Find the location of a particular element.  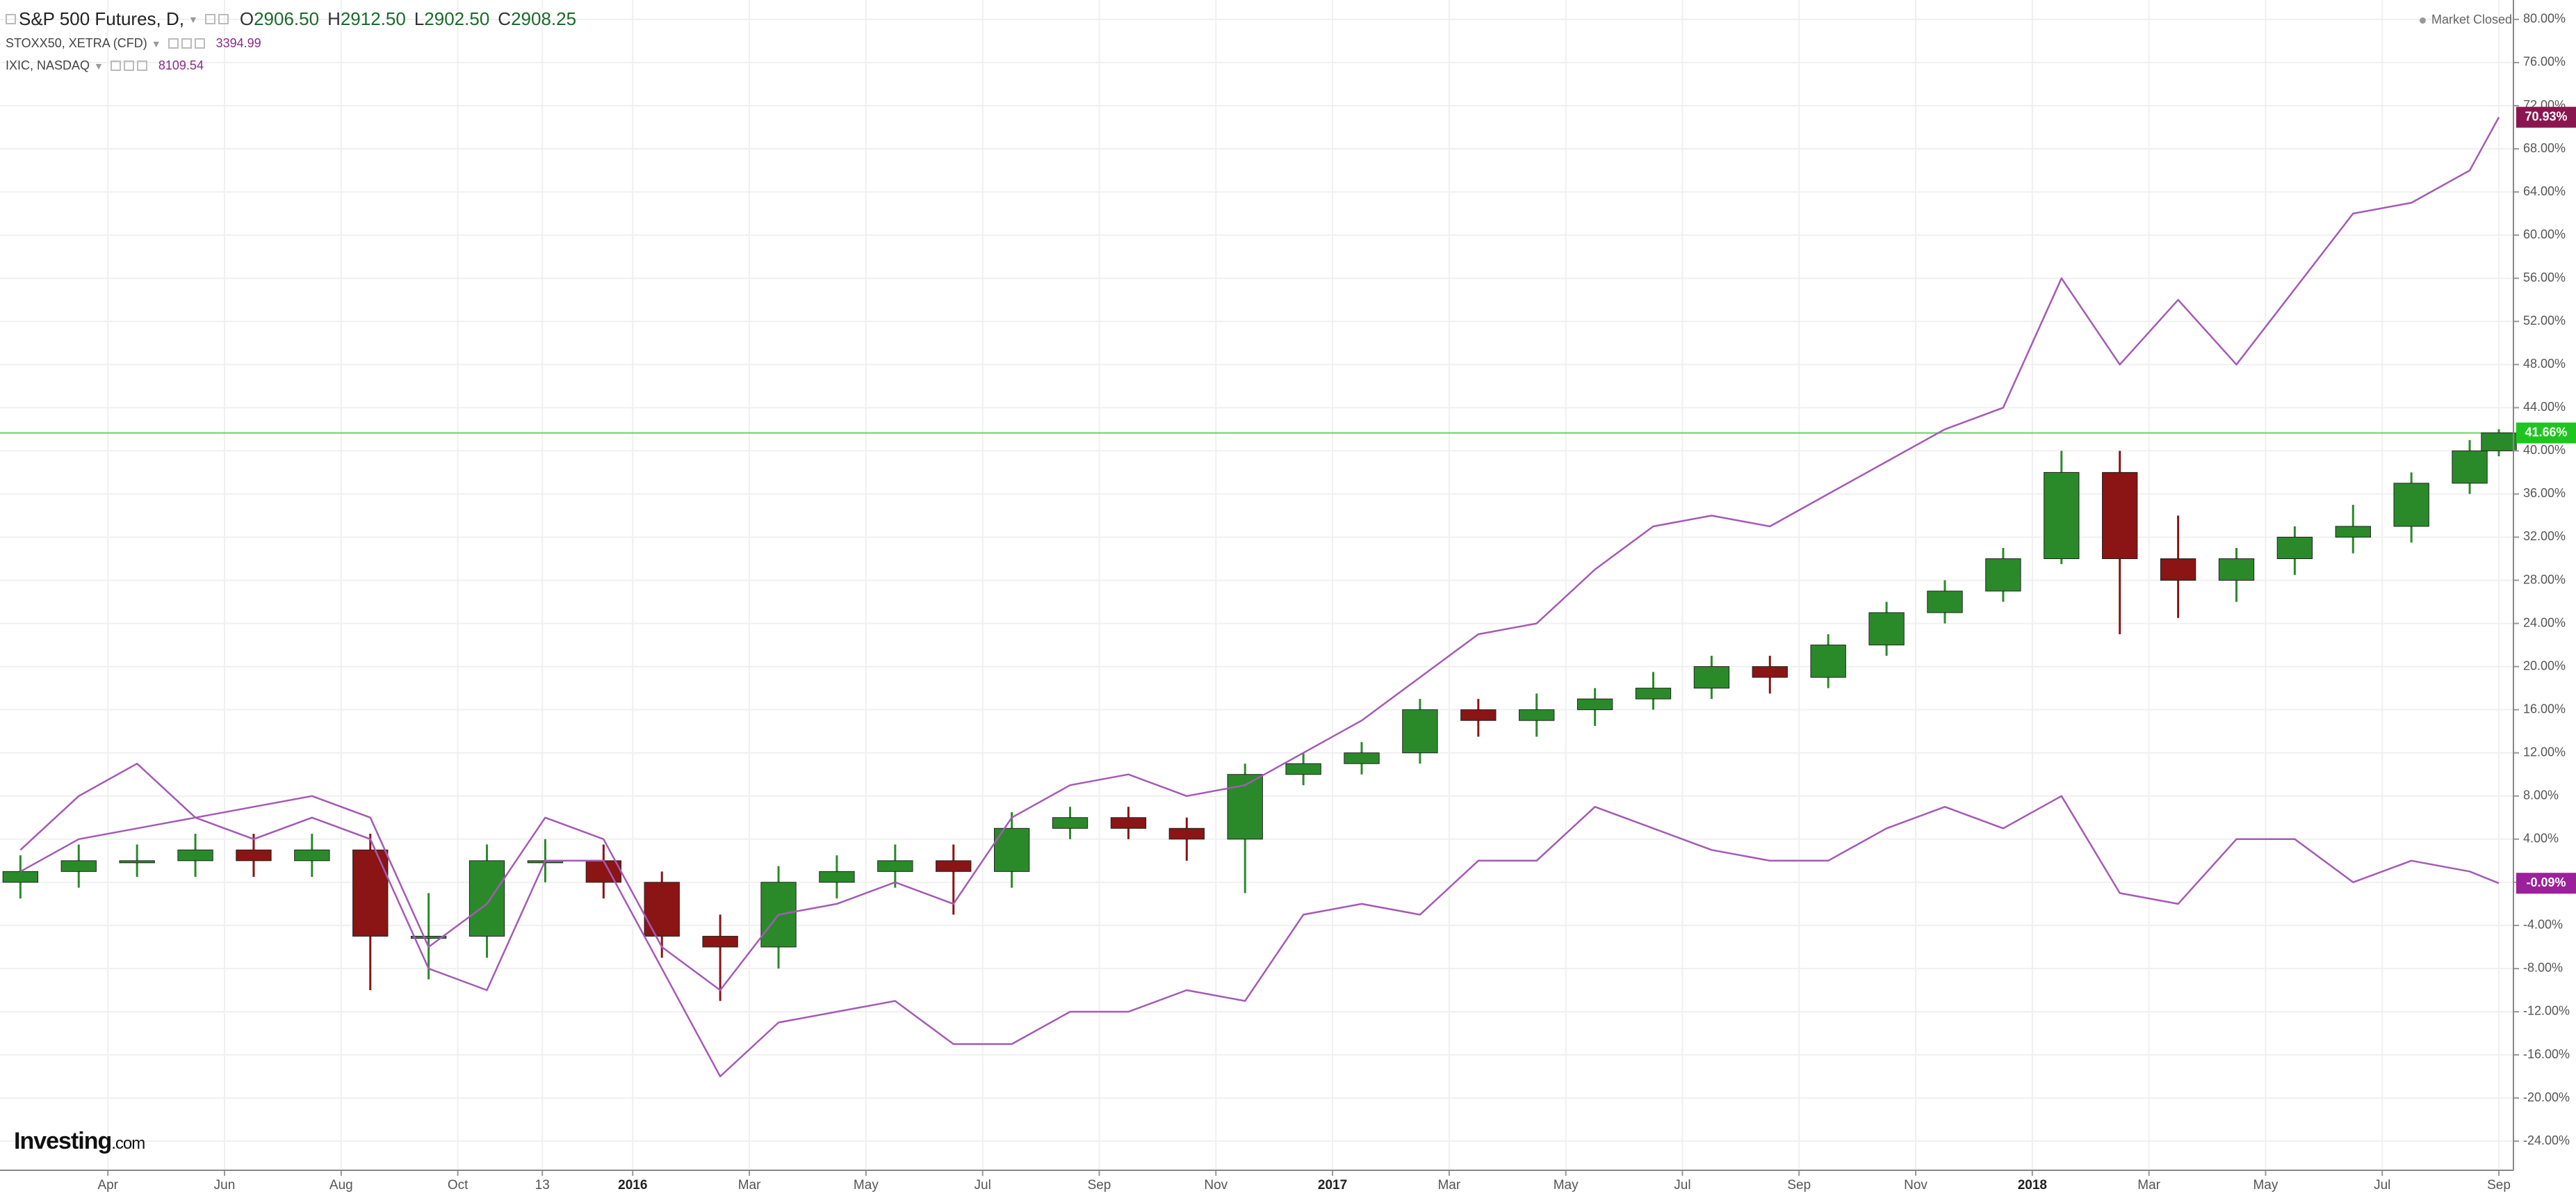

y-tick-label: 76.00% is located at coordinates (2544, 62).